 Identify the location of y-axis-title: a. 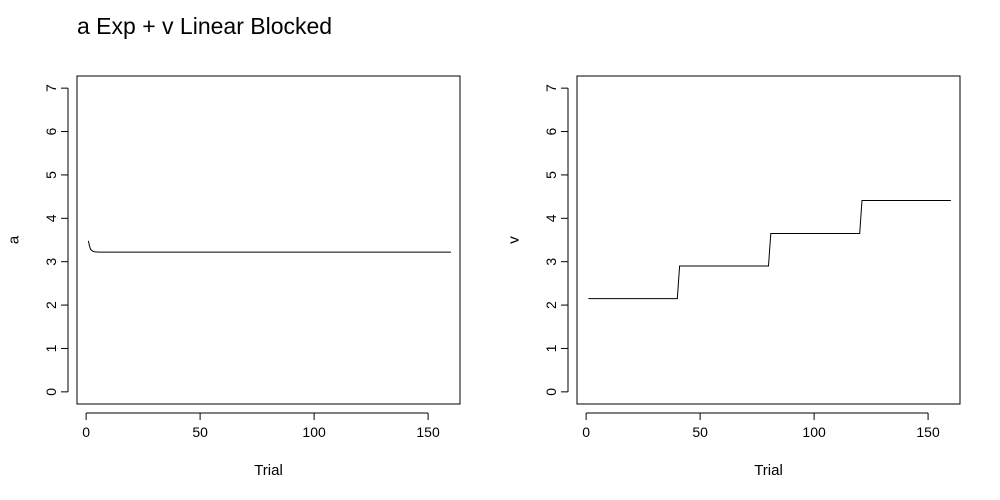
(14, 239).